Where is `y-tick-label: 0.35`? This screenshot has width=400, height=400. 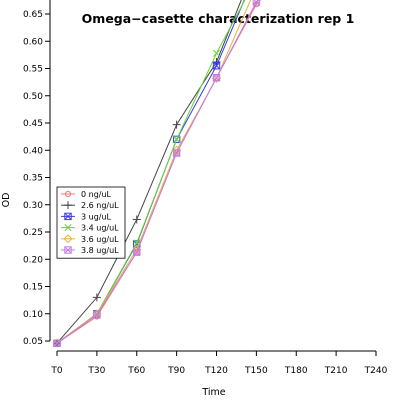 y-tick-label: 0.35 is located at coordinates (33, 179).